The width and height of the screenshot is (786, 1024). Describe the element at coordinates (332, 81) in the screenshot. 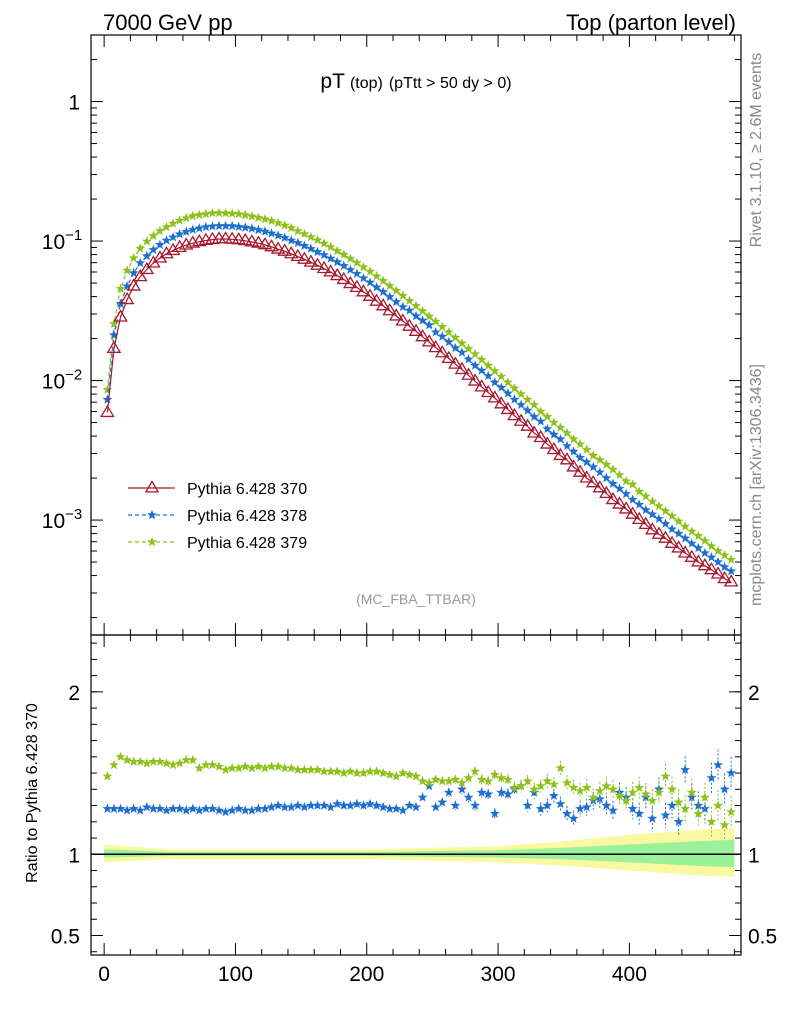

I see `title-main: pT` at that location.